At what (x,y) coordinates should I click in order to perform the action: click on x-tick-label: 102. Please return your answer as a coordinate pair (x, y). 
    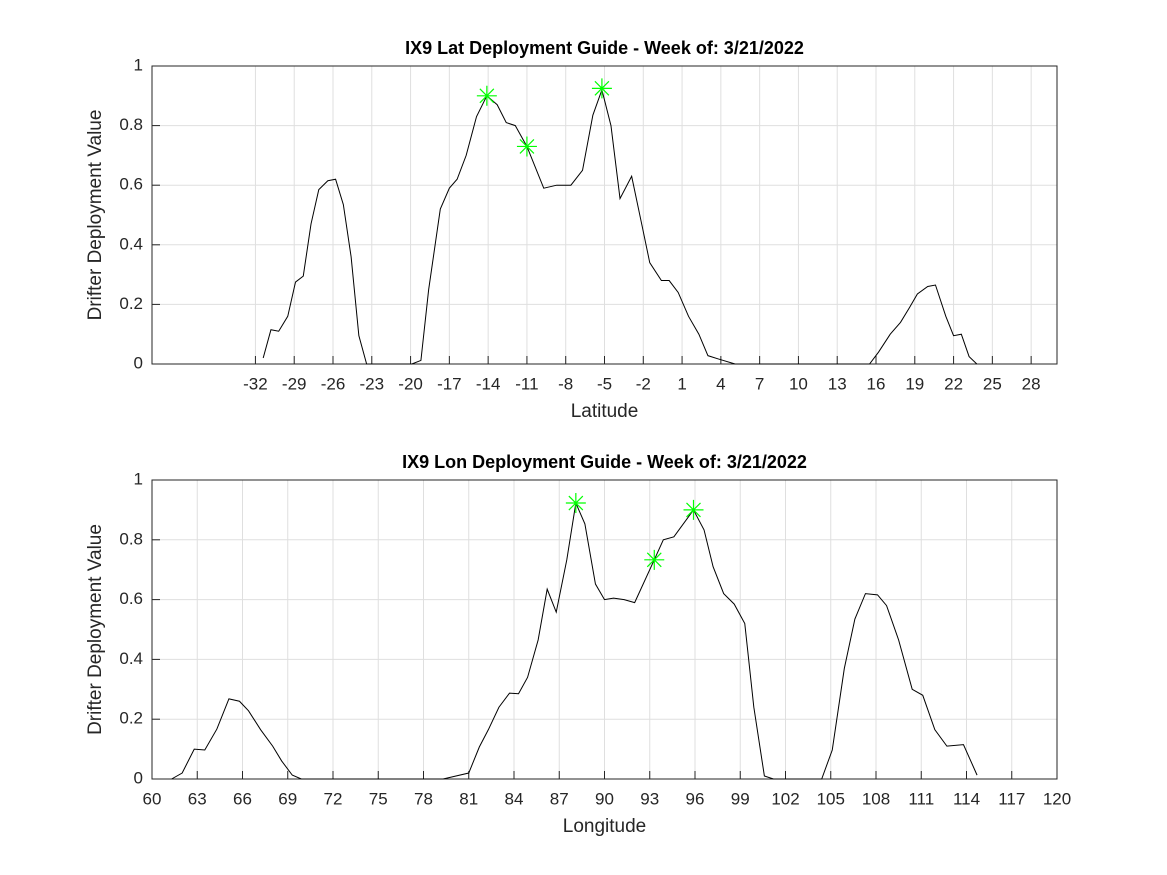
    Looking at the image, I should click on (785, 798).